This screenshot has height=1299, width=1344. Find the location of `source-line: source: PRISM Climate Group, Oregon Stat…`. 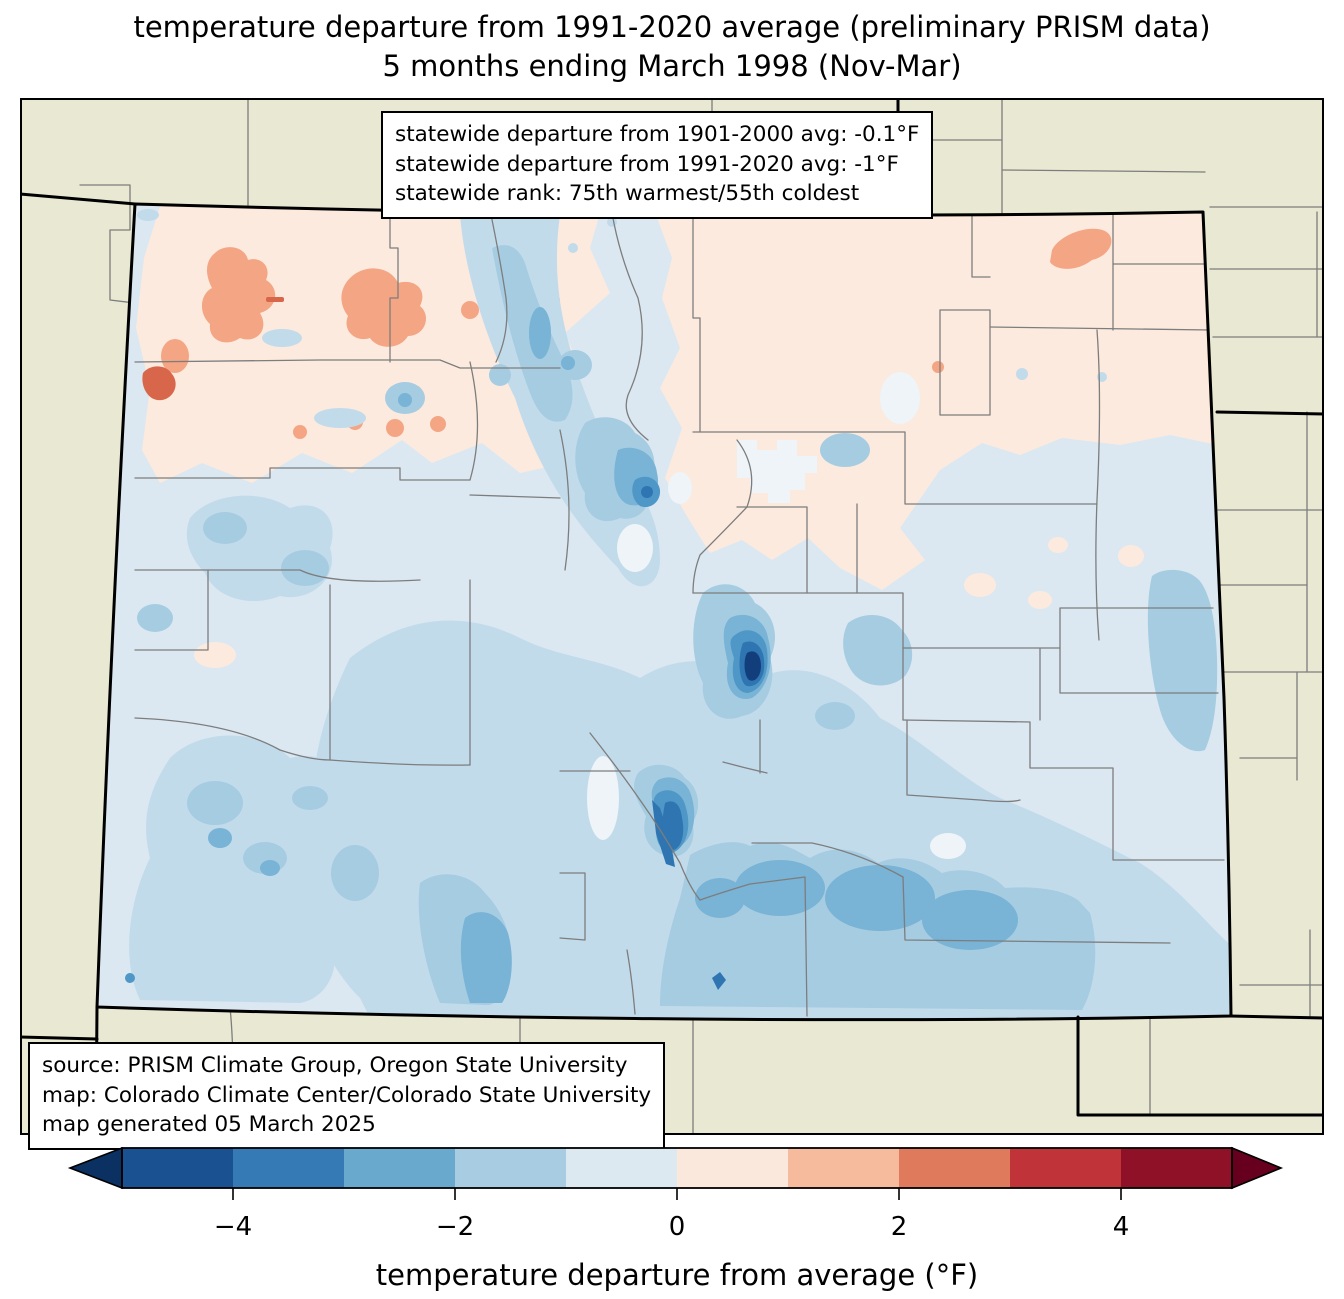

source-line: source: PRISM Climate Group, Oregon Stat… is located at coordinates (335, 1065).